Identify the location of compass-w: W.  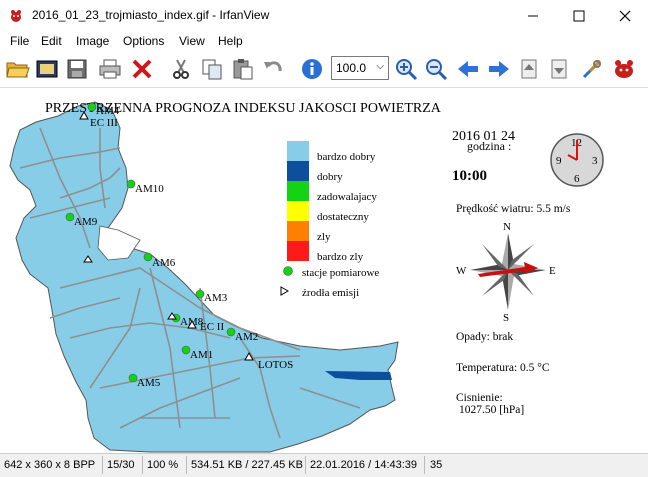
(461, 271).